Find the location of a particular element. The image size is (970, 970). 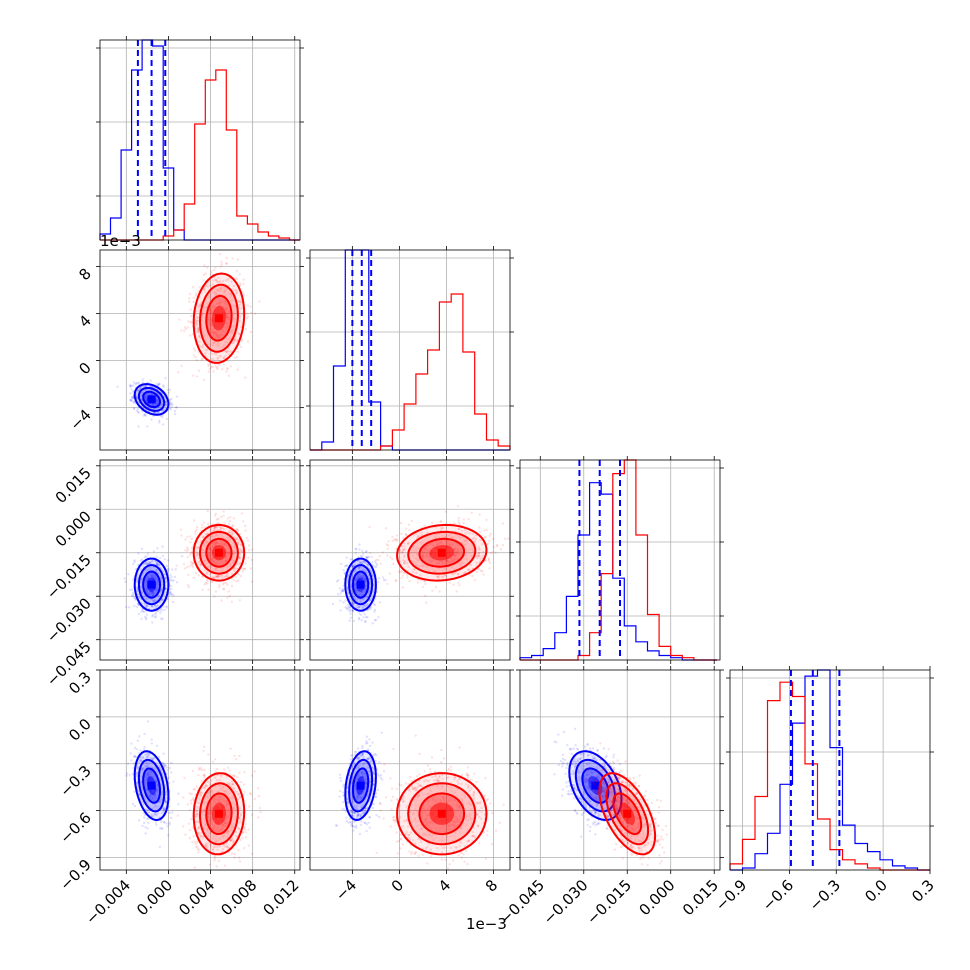

panel-background is located at coordinates (200, 770).